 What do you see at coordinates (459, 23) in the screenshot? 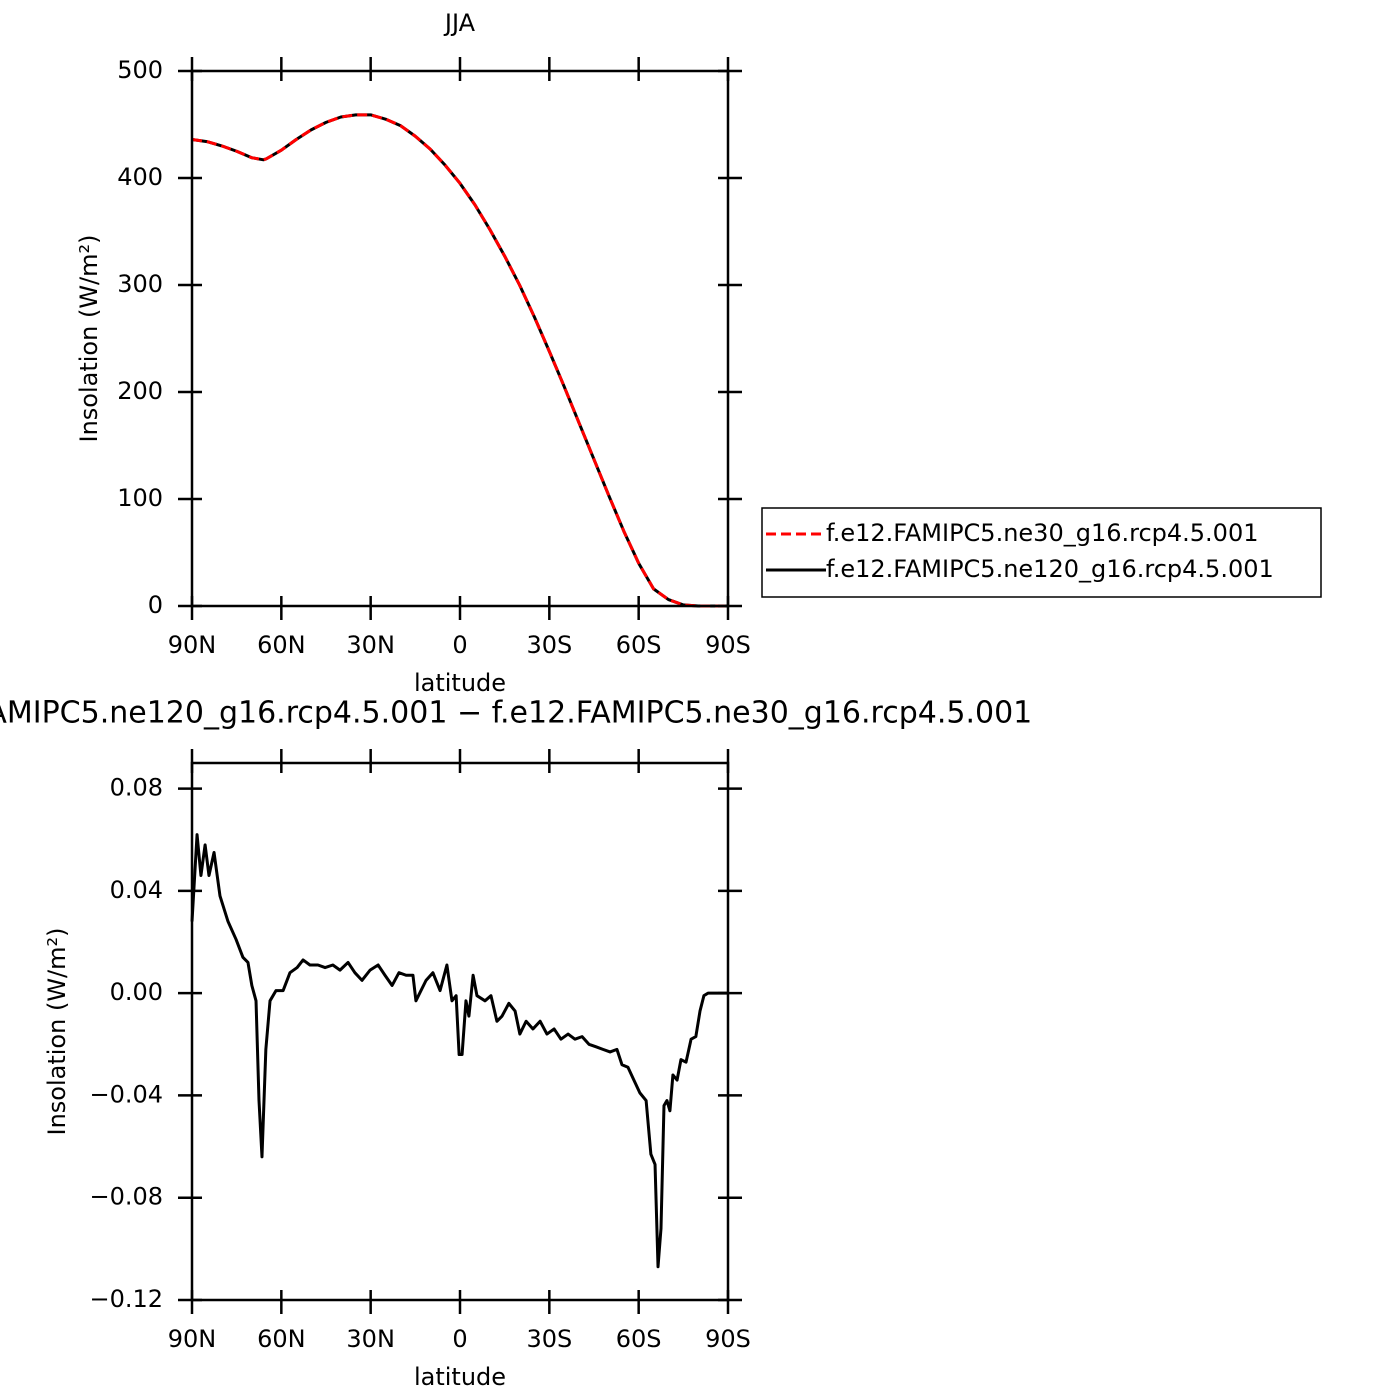
I see `chart-title: JJA` at bounding box center [459, 23].